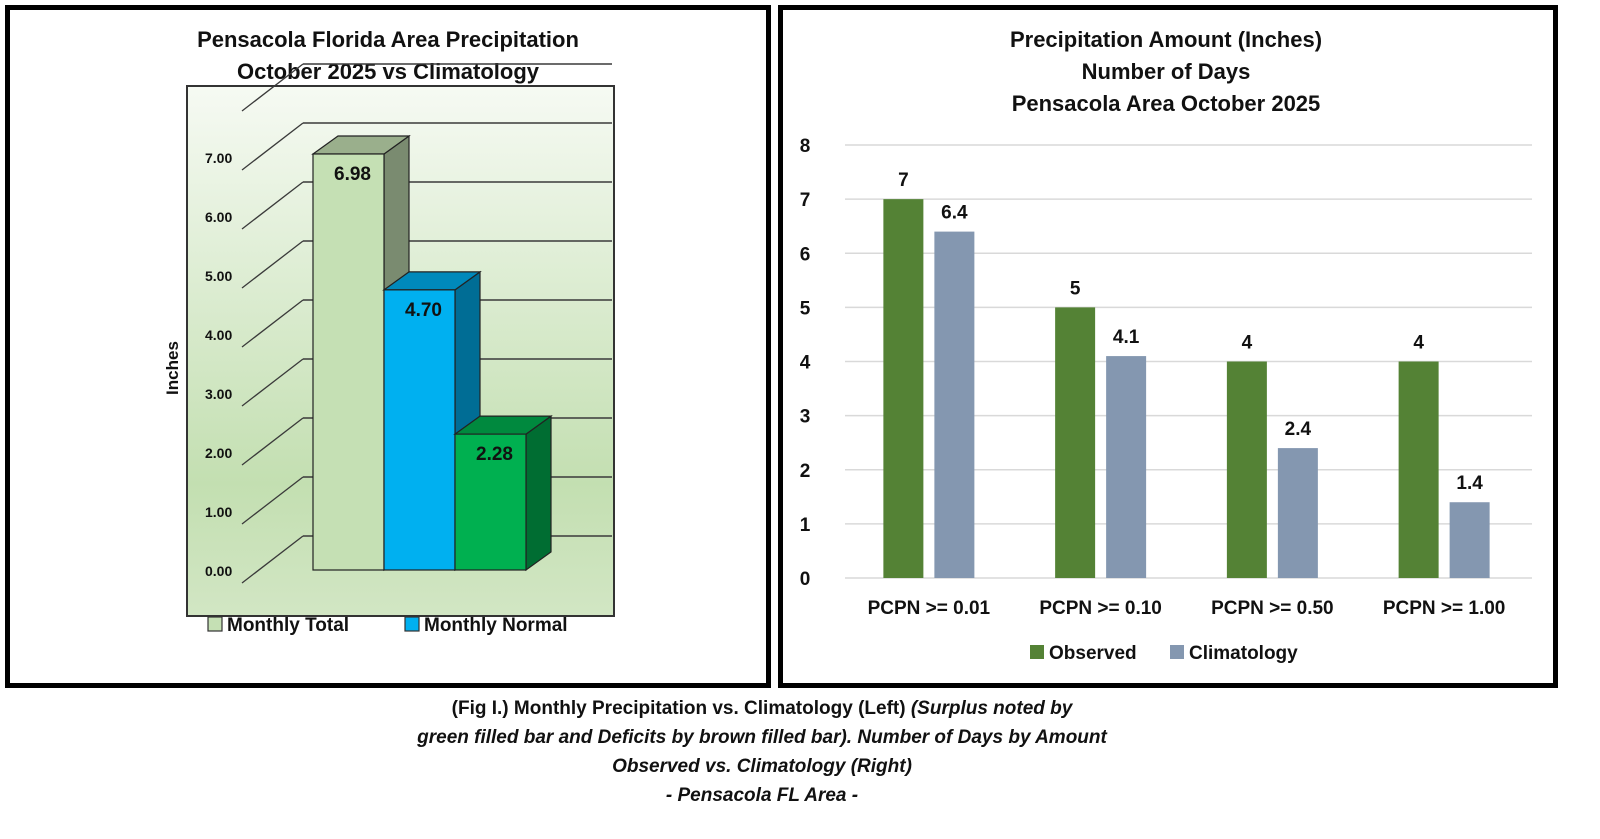 The width and height of the screenshot is (1600, 839). What do you see at coordinates (218, 571) in the screenshot?
I see `y-tick-label: 0.00` at bounding box center [218, 571].